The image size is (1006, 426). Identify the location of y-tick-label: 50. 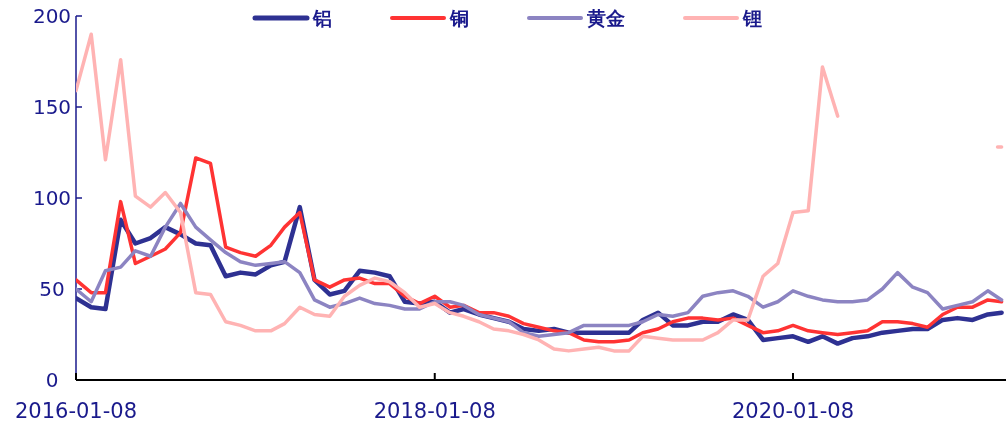
(52, 289).